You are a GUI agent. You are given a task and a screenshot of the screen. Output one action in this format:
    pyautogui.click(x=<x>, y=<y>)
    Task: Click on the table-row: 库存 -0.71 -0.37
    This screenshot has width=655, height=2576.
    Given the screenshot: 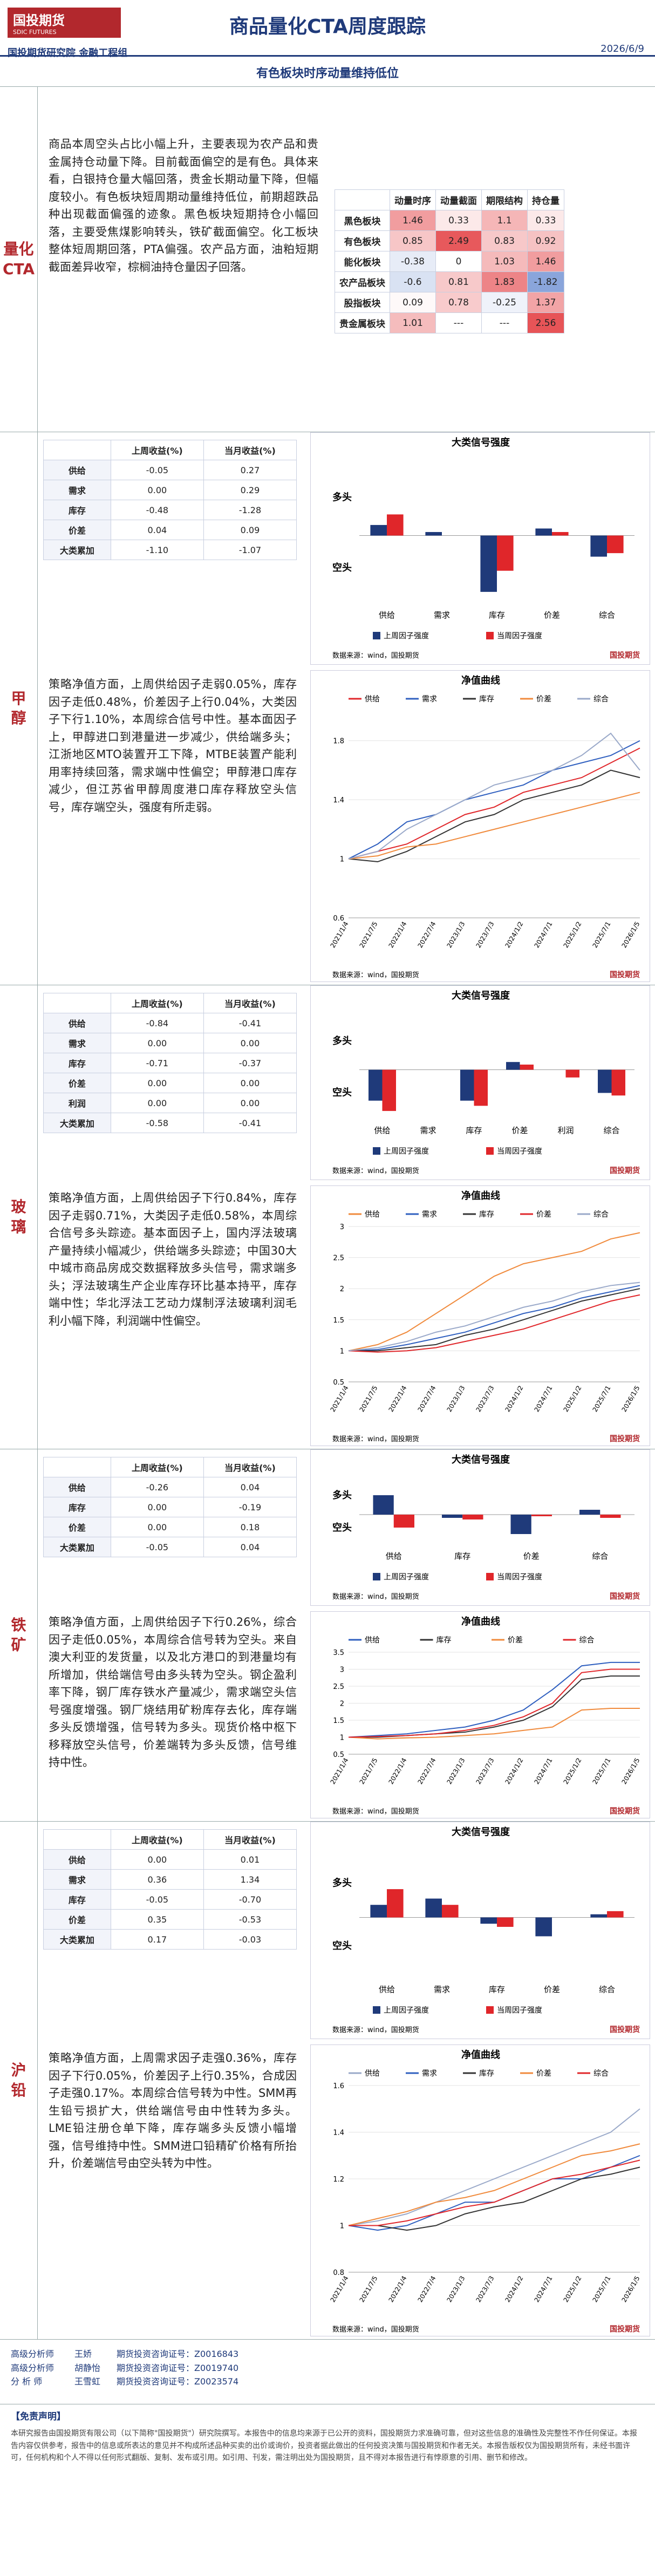 What is the action you would take?
    pyautogui.click(x=170, y=1063)
    